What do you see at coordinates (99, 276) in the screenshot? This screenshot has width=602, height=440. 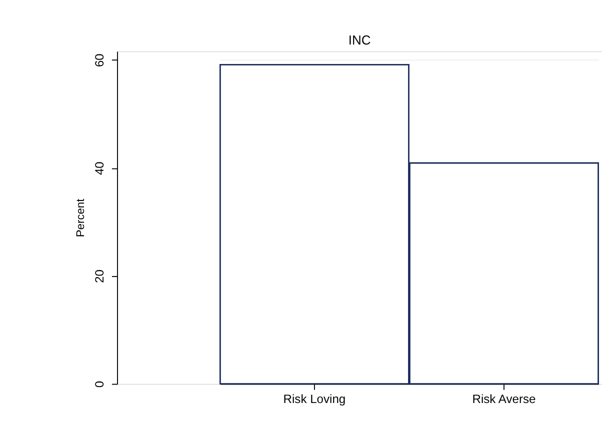 I see `y-tick-label: 20` at bounding box center [99, 276].